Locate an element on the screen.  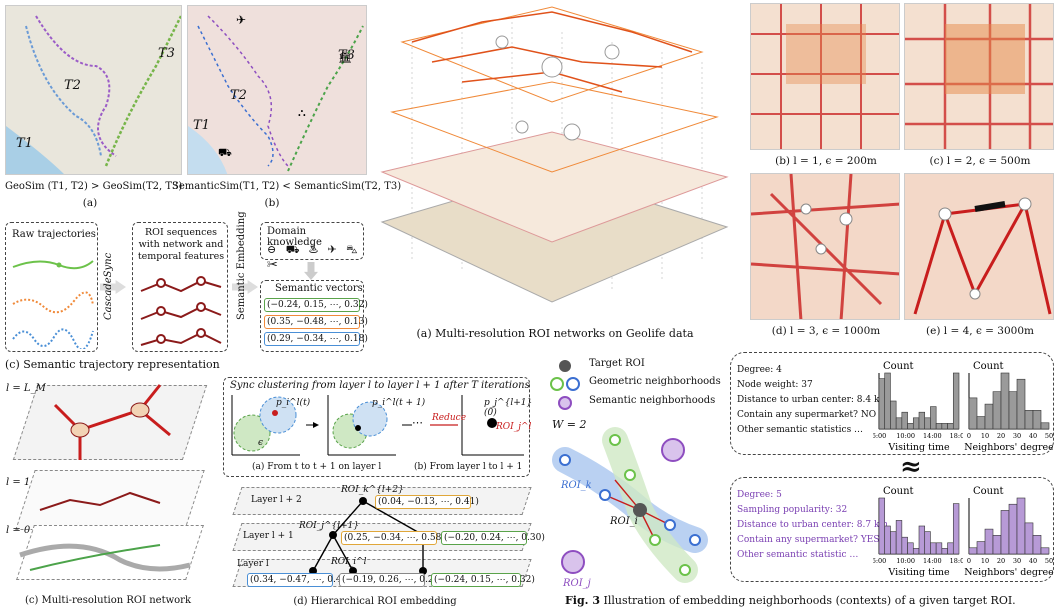
plane-icon: ✈ is located at coordinates (241, 20).